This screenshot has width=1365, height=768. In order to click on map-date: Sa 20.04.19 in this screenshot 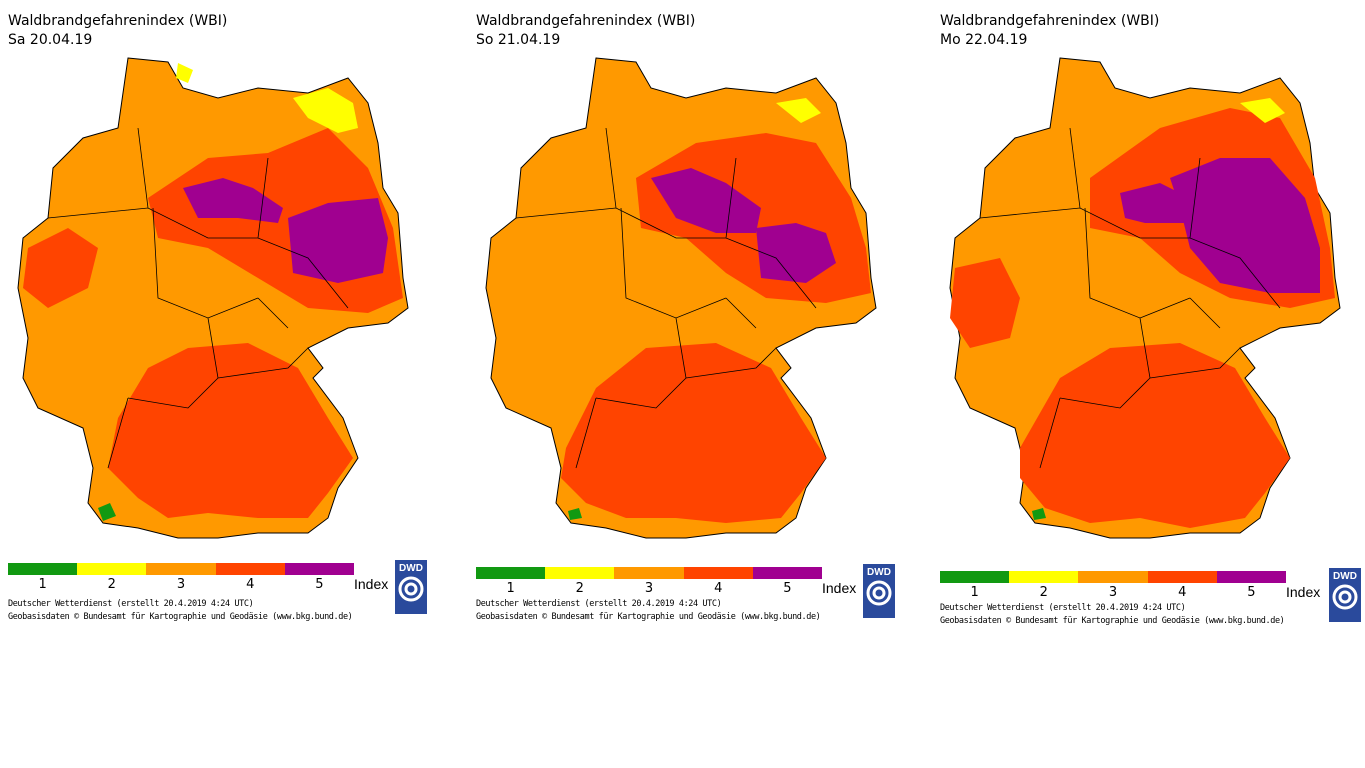, I will do `click(50, 40)`.